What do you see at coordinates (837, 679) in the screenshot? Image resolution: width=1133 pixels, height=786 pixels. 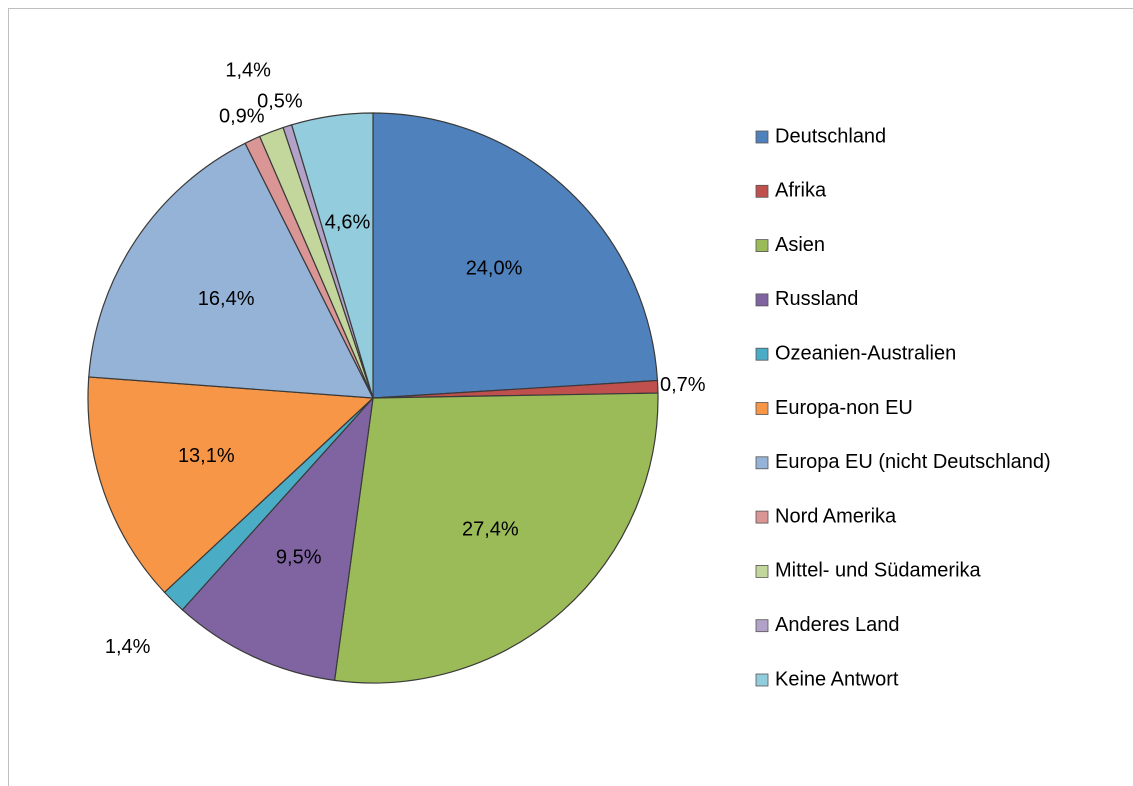 I see `legend-label: Keine Antwort` at bounding box center [837, 679].